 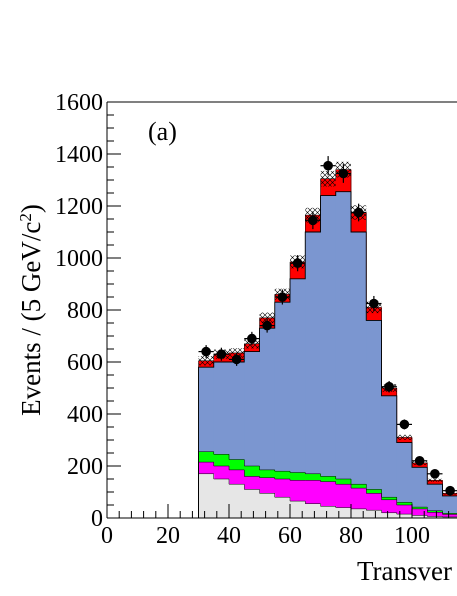 What do you see at coordinates (79, 259) in the screenshot?
I see `y-tick-label: 1000` at bounding box center [79, 259].